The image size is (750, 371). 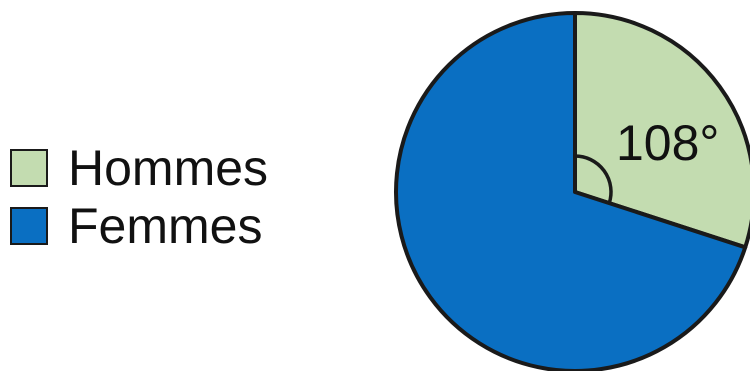 I want to click on legend-label-hommes: Hommes, so click(x=168, y=168).